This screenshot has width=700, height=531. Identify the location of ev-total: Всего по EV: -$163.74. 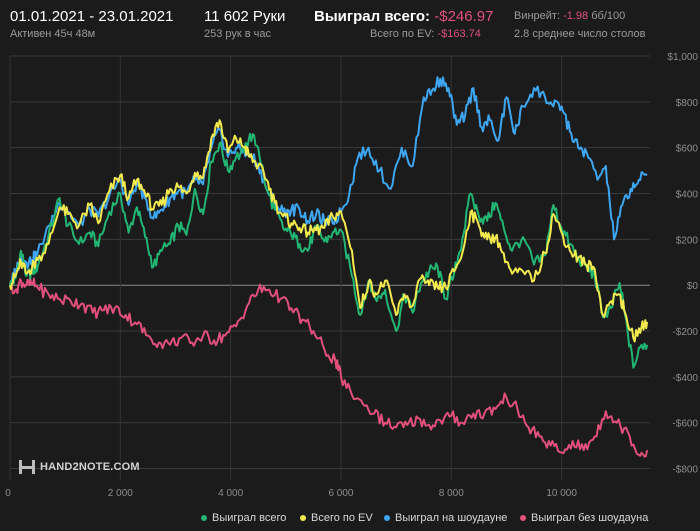
(425, 34).